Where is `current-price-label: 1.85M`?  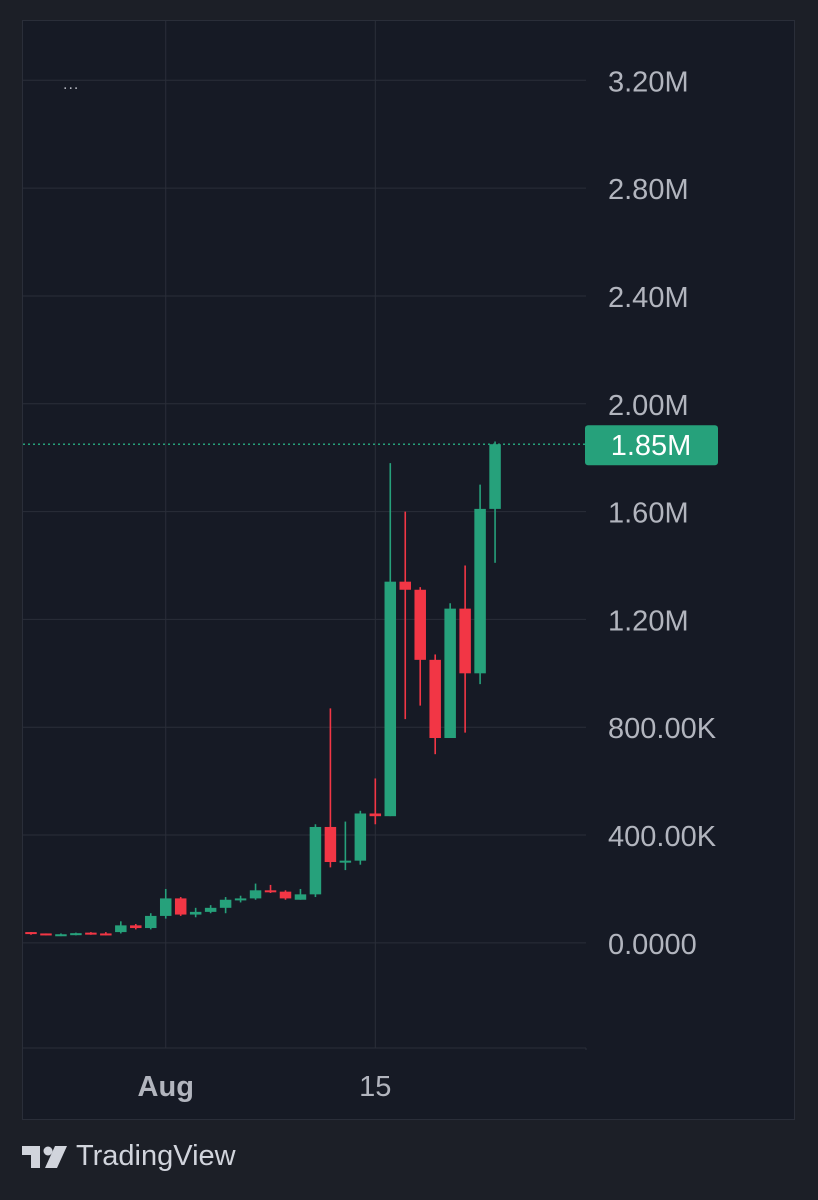
current-price-label: 1.85M is located at coordinates (651, 446).